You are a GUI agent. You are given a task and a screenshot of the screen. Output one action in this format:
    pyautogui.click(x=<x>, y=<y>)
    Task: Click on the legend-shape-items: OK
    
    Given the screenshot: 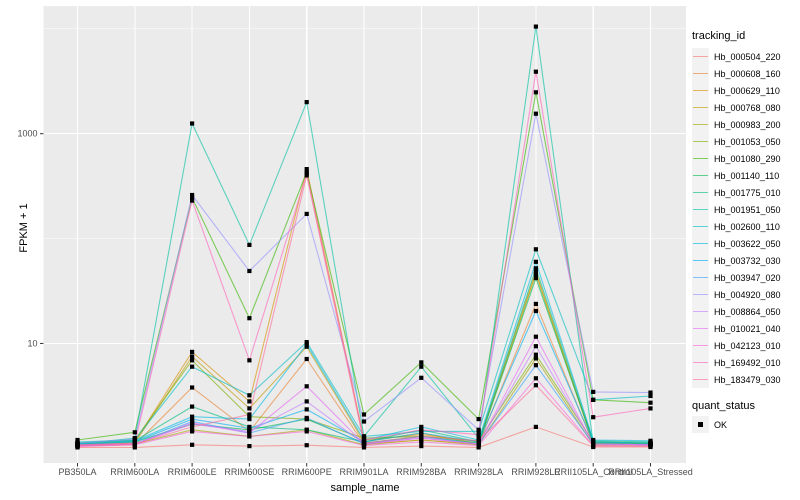 What is the action you would take?
    pyautogui.click(x=745, y=424)
    